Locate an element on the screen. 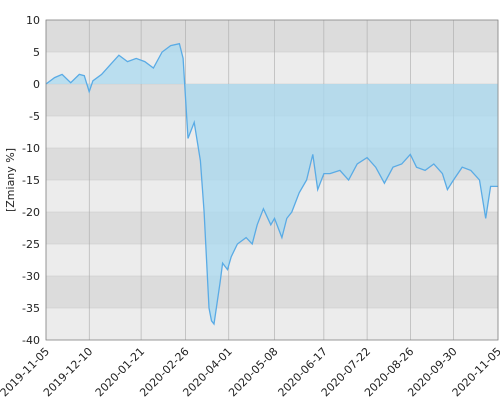 Image resolution: width=500 pixels, height=400 pixels. x-tick-label: 2020-05-08 is located at coordinates (253, 372).